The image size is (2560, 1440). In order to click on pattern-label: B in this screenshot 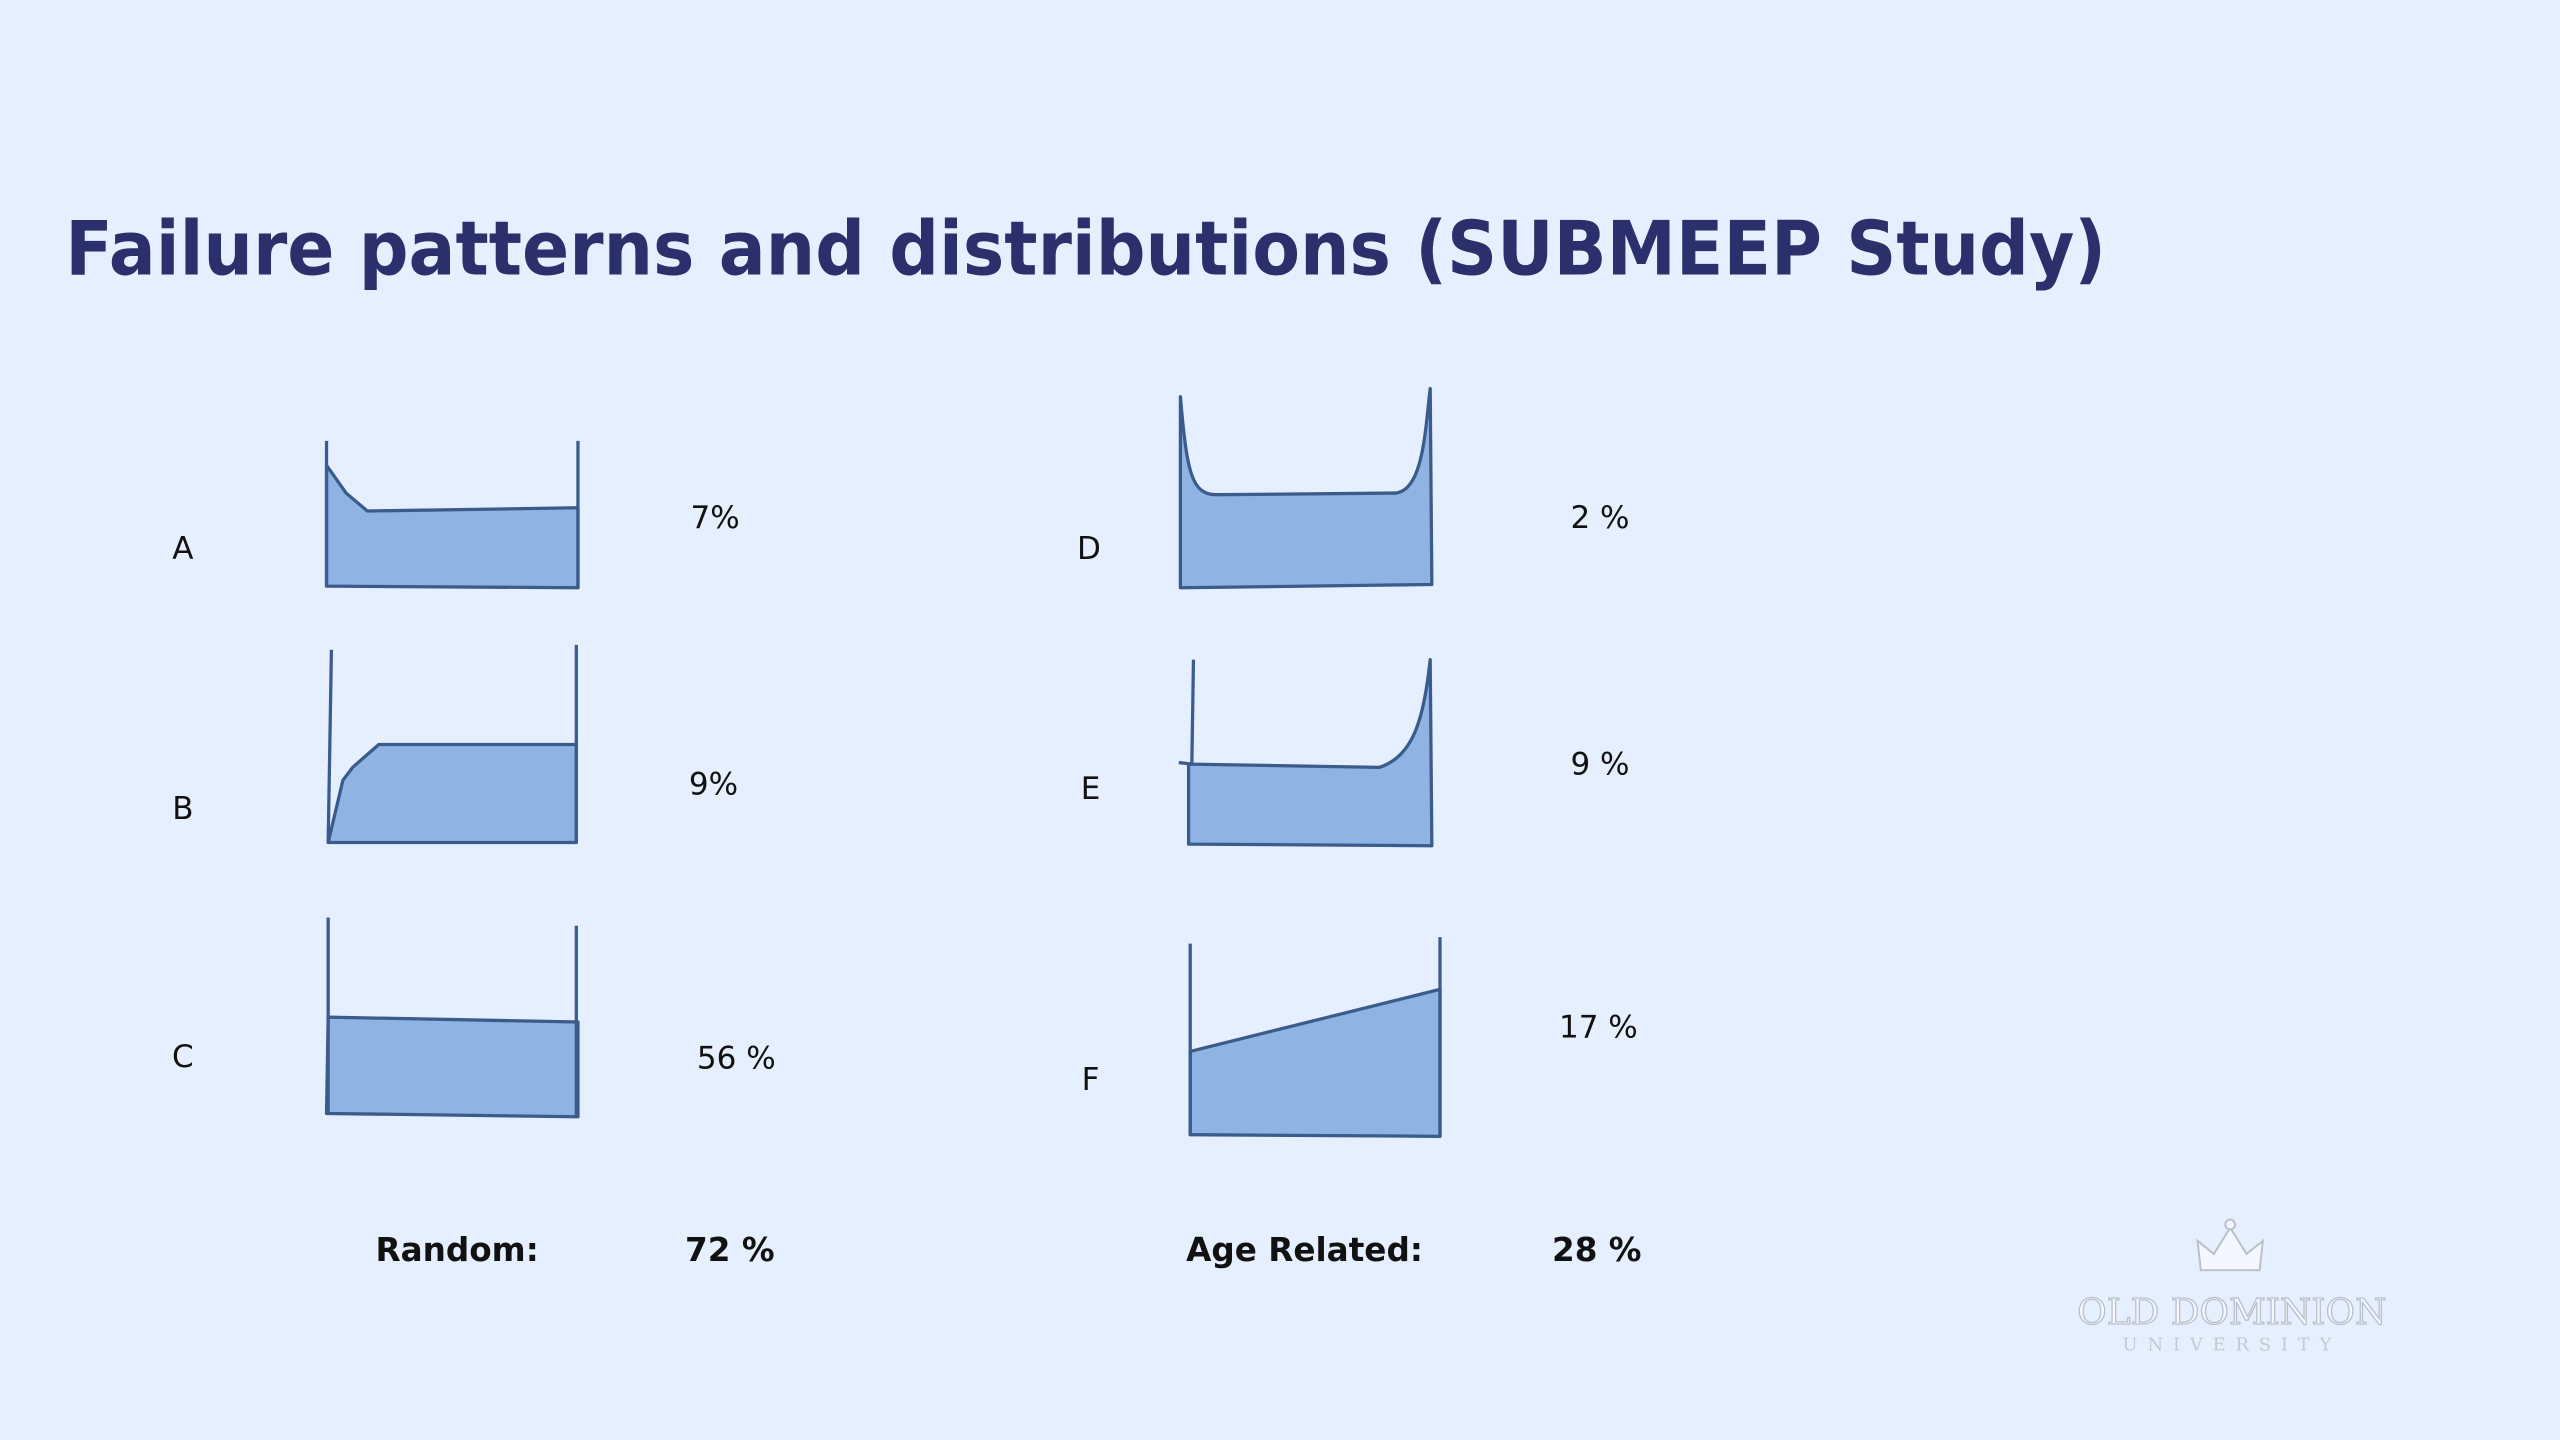, I will do `click(182, 809)`.